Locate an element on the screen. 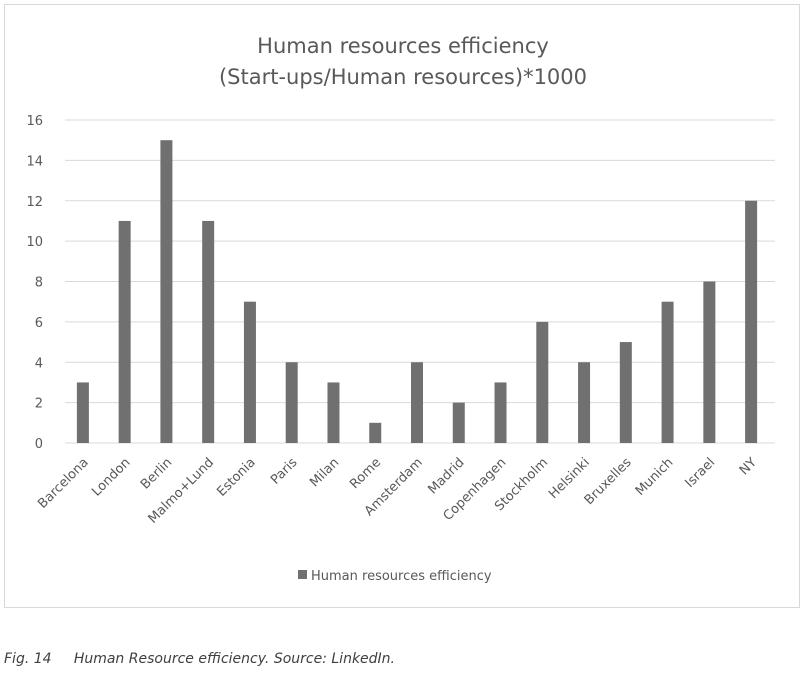 The width and height of the screenshot is (806, 673). chart-title: Human resources efficiency is located at coordinates (403, 46).